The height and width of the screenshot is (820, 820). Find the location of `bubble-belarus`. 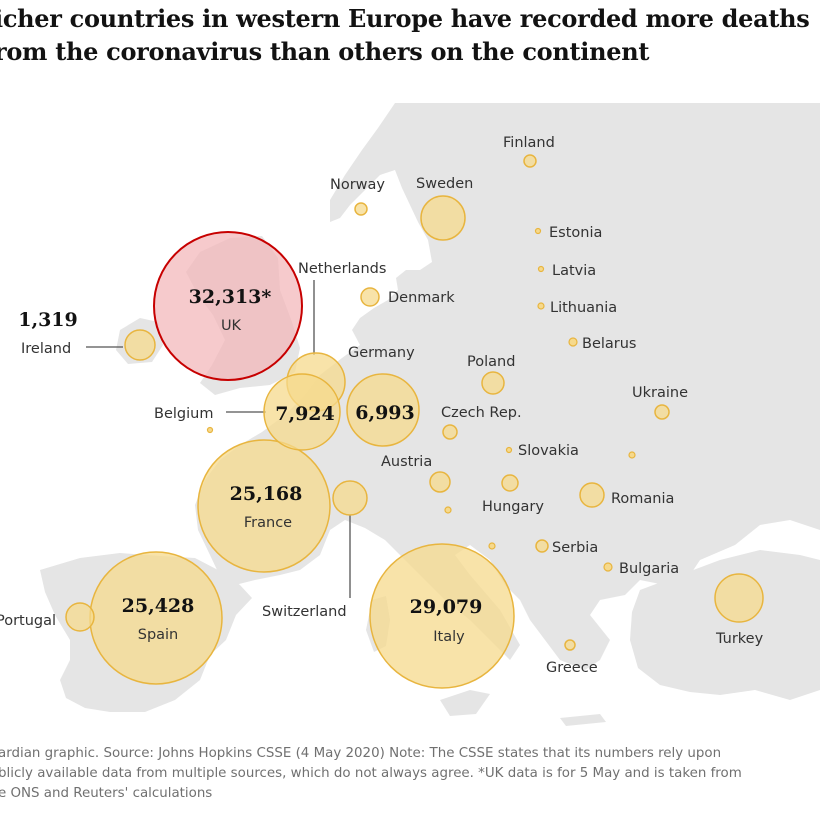

bubble-belarus is located at coordinates (573, 342).